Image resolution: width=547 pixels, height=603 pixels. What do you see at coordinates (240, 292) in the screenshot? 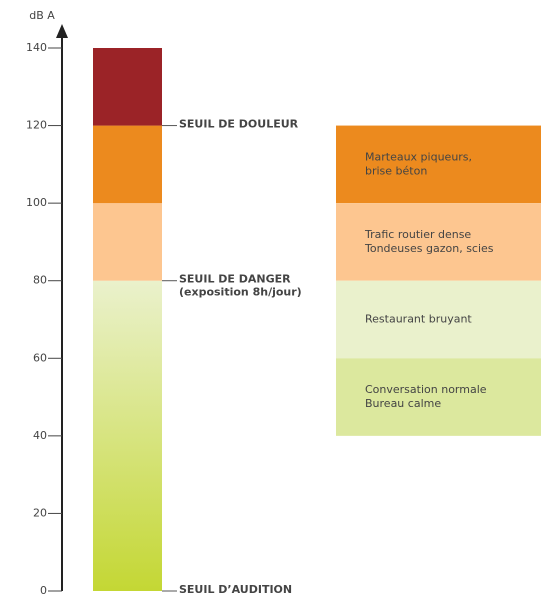
I see `threshold-note: (exposition 8h/jour)` at bounding box center [240, 292].